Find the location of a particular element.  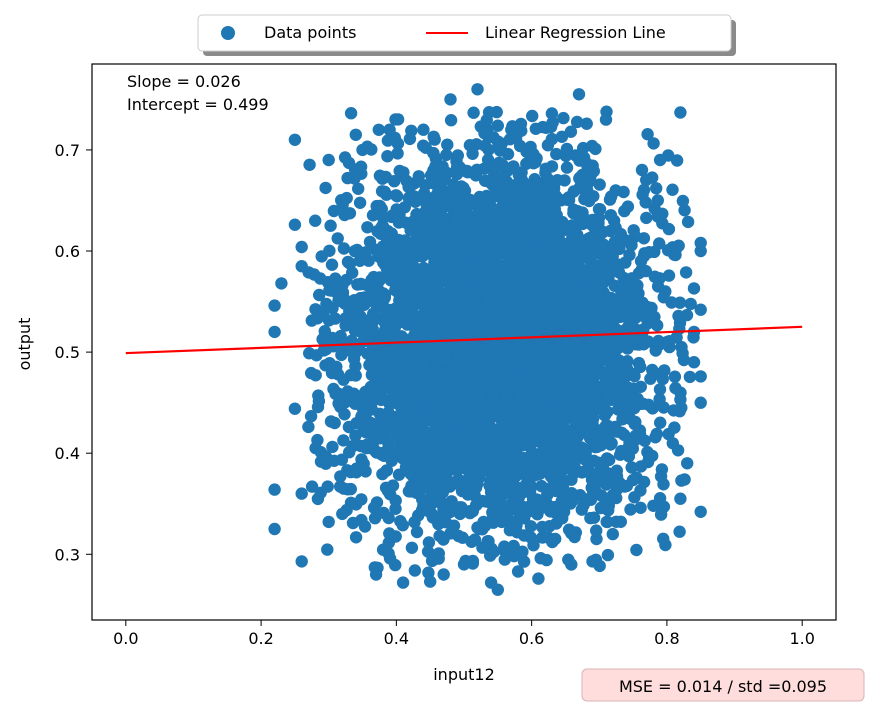

y-axis-ticks: 0.30.40.50.60.7 is located at coordinates (73, 352).